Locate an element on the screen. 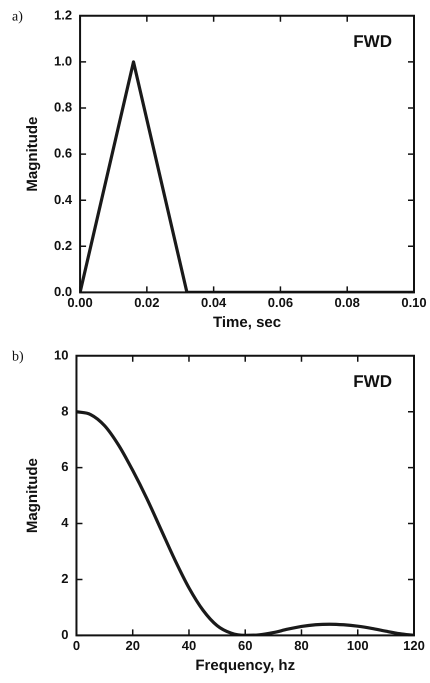 This screenshot has height=683, width=430. x-axis-title: Time, sec is located at coordinates (247, 323).